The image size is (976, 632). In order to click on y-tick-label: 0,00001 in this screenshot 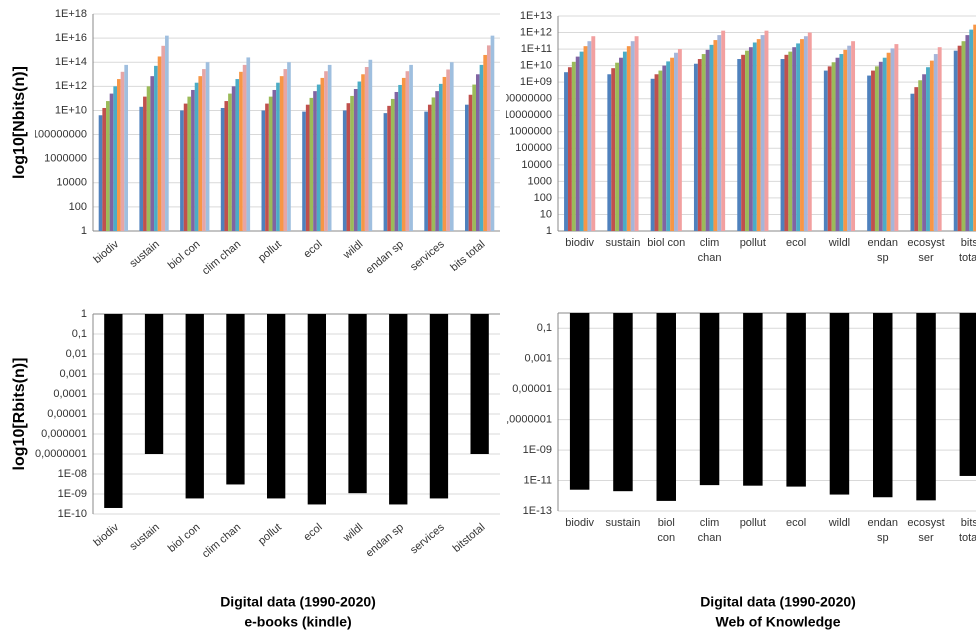, I will do `click(532, 389)`.